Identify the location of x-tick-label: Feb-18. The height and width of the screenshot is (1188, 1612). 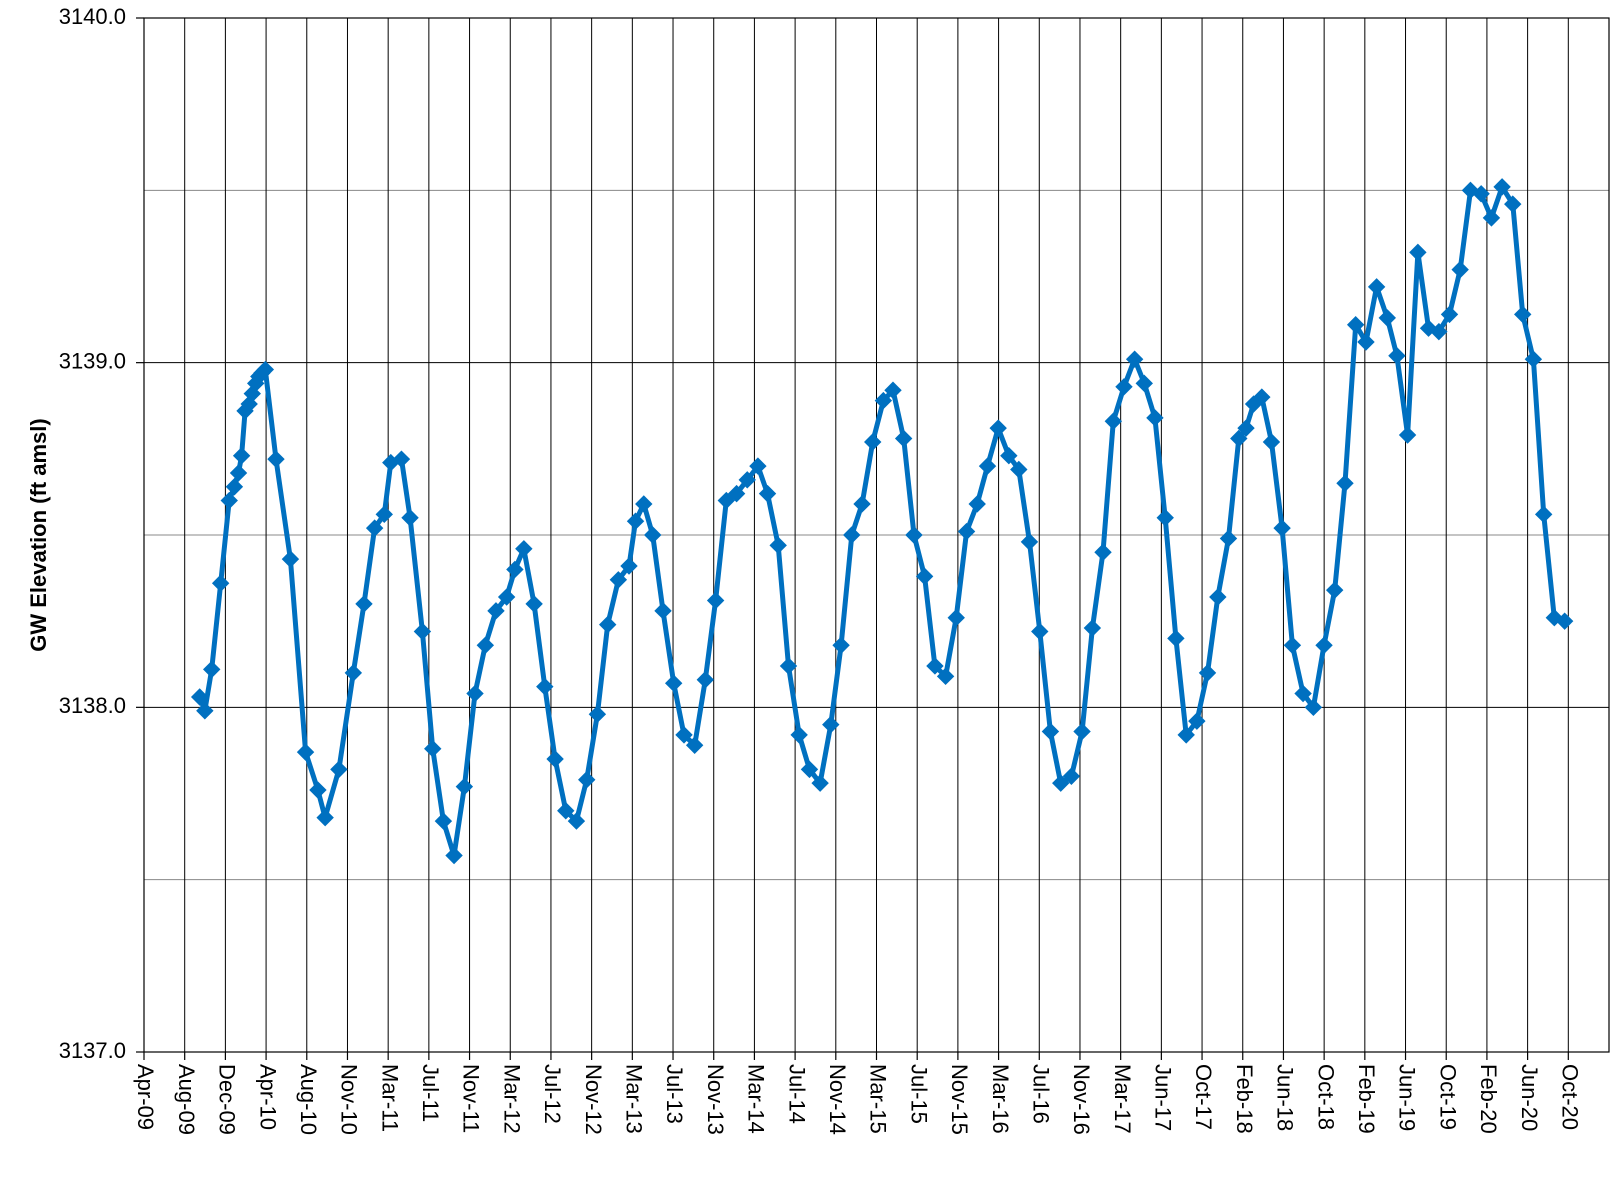
(1244, 1099).